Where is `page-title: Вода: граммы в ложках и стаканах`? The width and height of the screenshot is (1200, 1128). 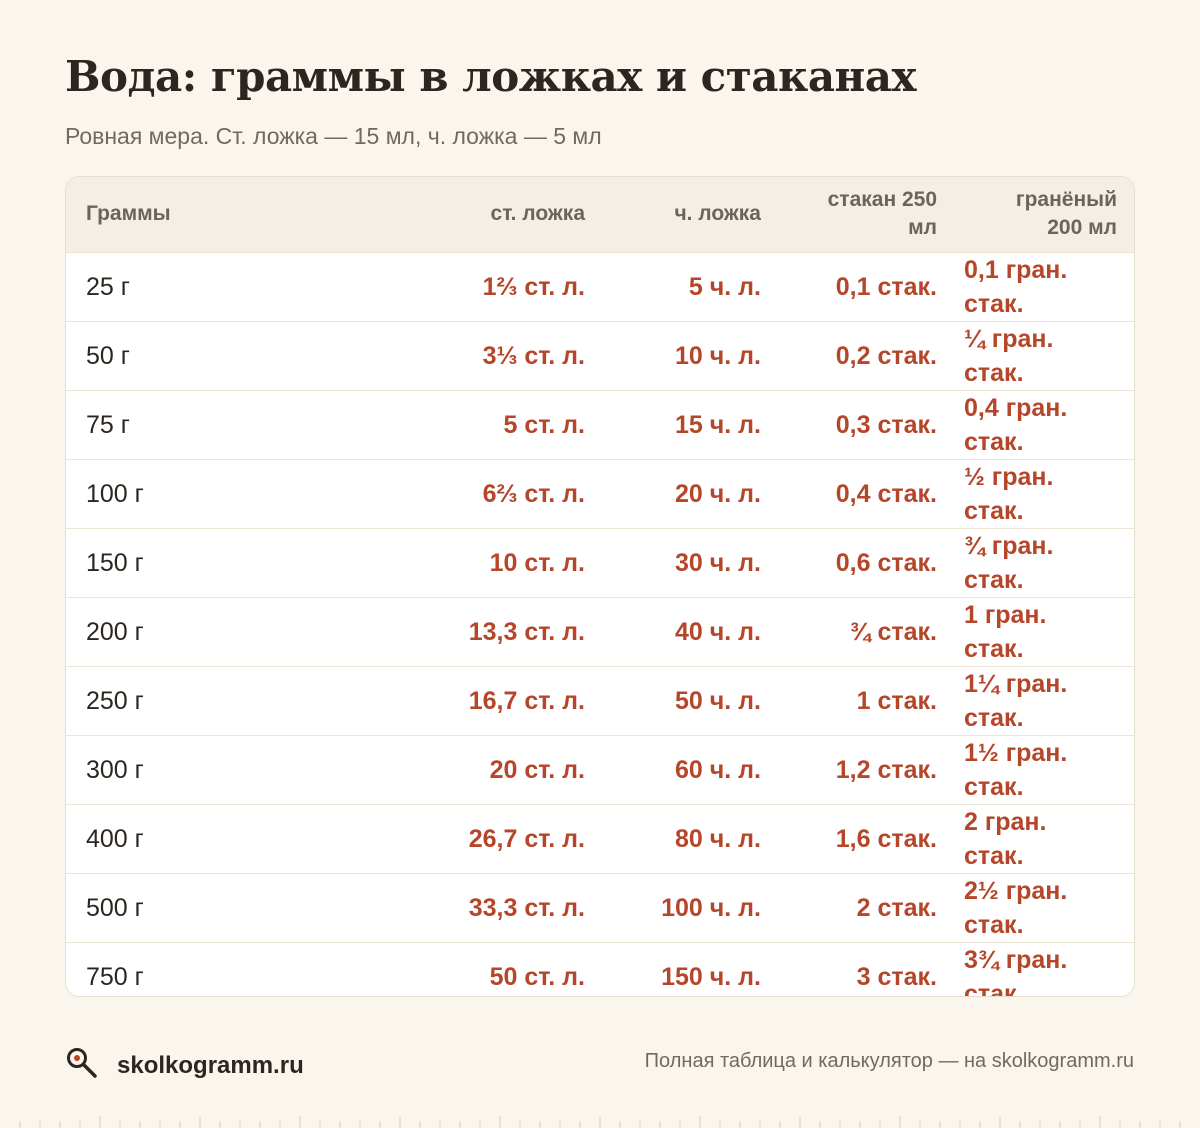
page-title: Вода: граммы в ложках и стаканах is located at coordinates (491, 76).